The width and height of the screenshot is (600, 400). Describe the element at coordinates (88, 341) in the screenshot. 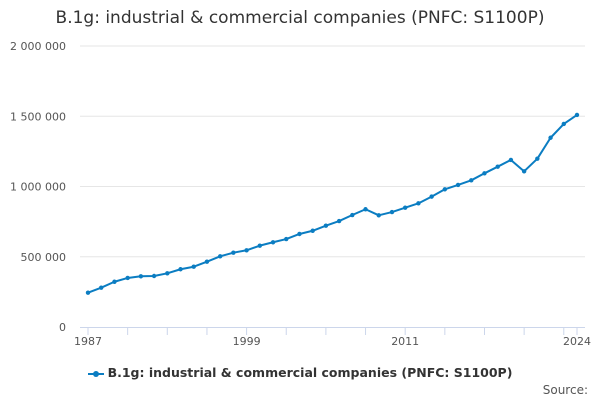

I see `x-tick-label: 1987` at that location.